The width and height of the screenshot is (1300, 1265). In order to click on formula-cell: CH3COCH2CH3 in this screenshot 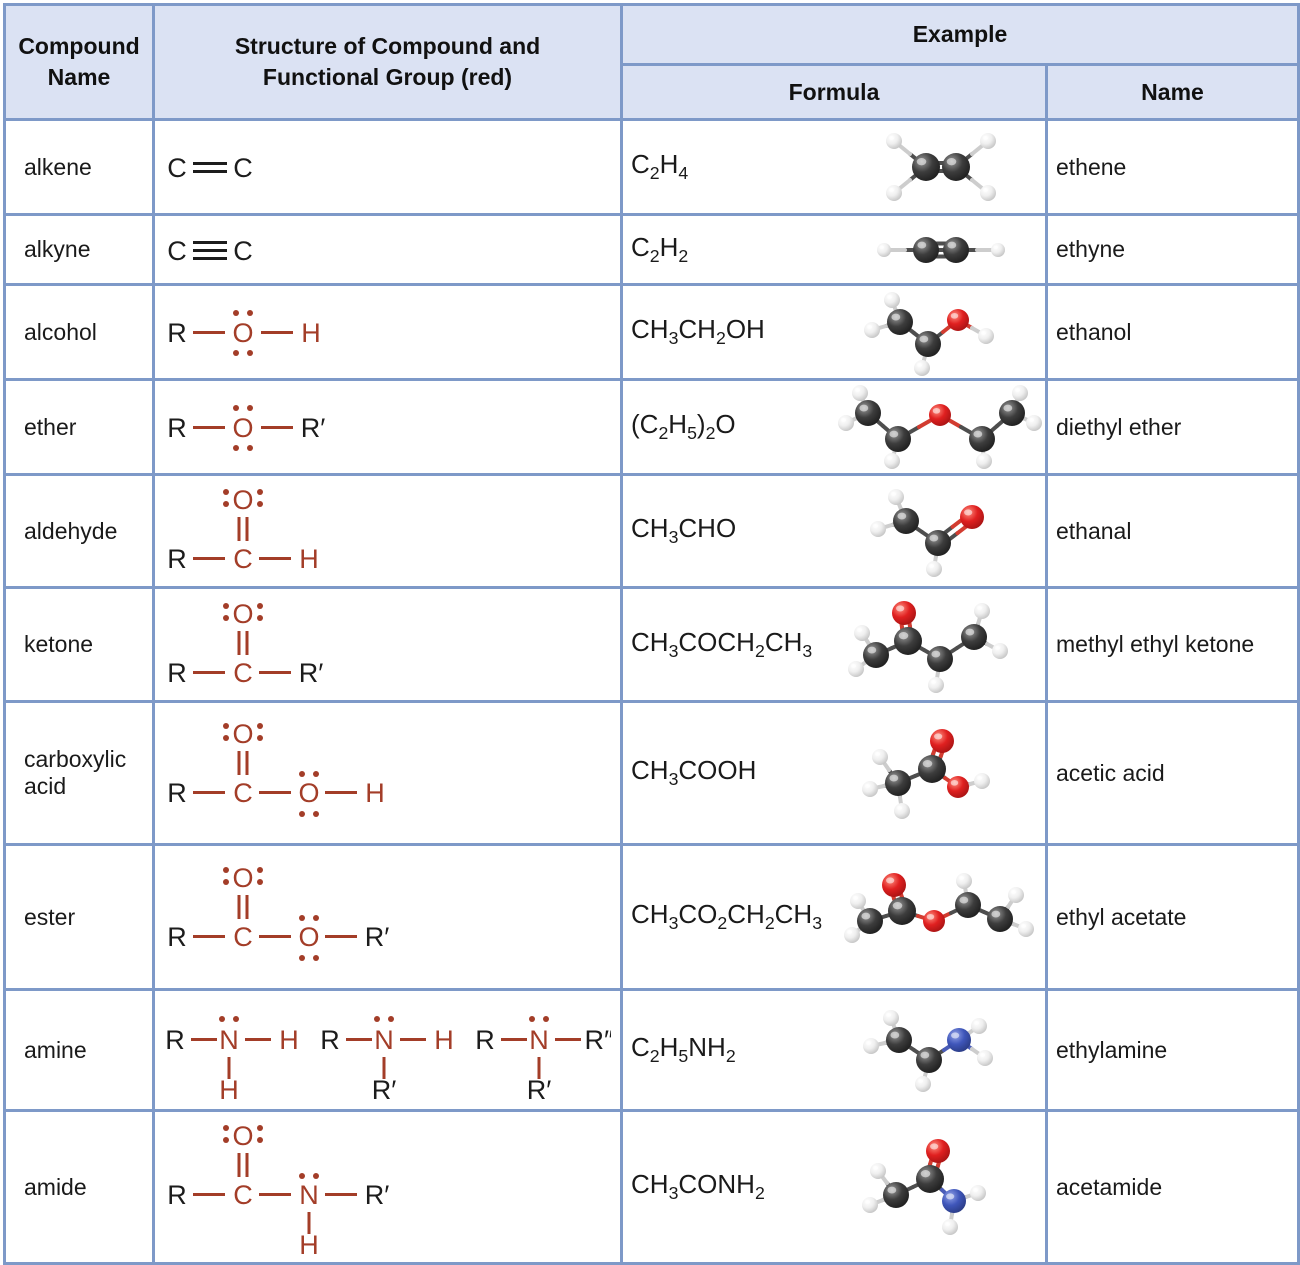, I will do `click(834, 644)`.